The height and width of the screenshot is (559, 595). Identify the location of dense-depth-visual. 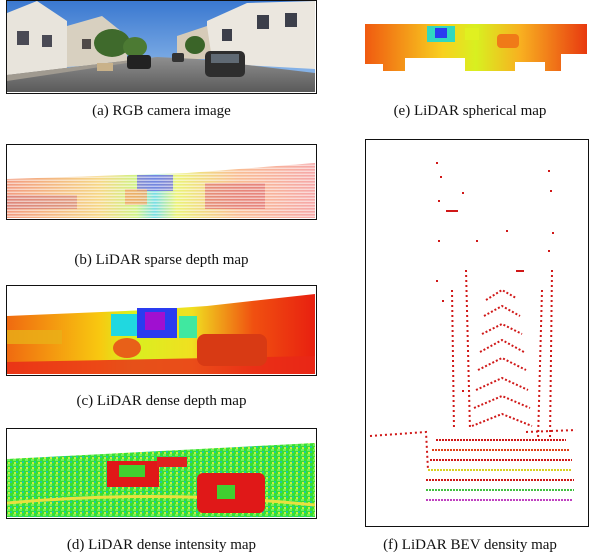
(161, 334).